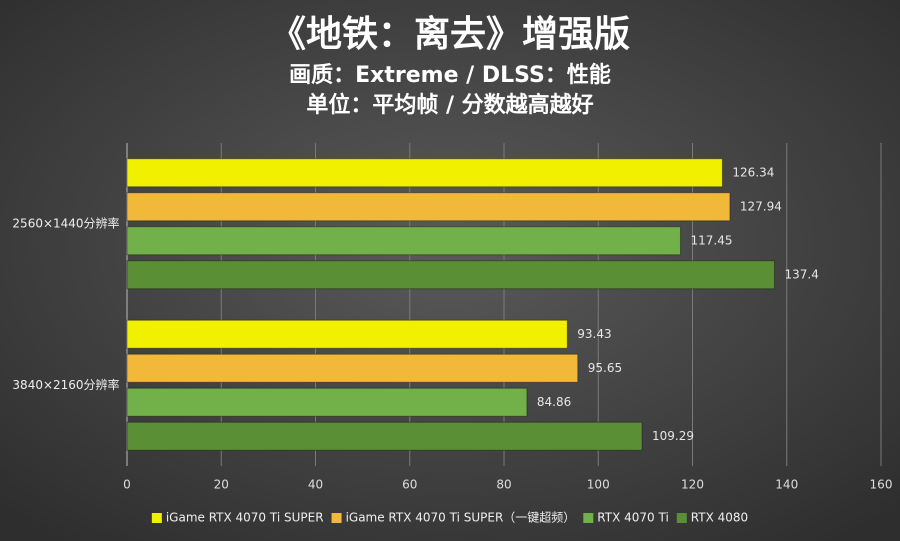 The image size is (900, 541). I want to click on x-tick-label: 0, so click(127, 485).